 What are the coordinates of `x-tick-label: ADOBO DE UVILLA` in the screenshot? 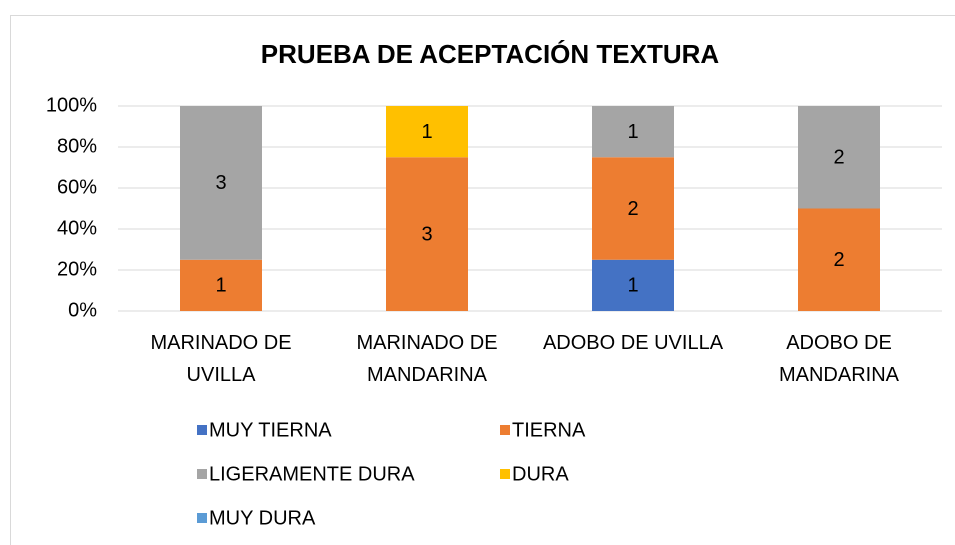 It's located at (633, 343).